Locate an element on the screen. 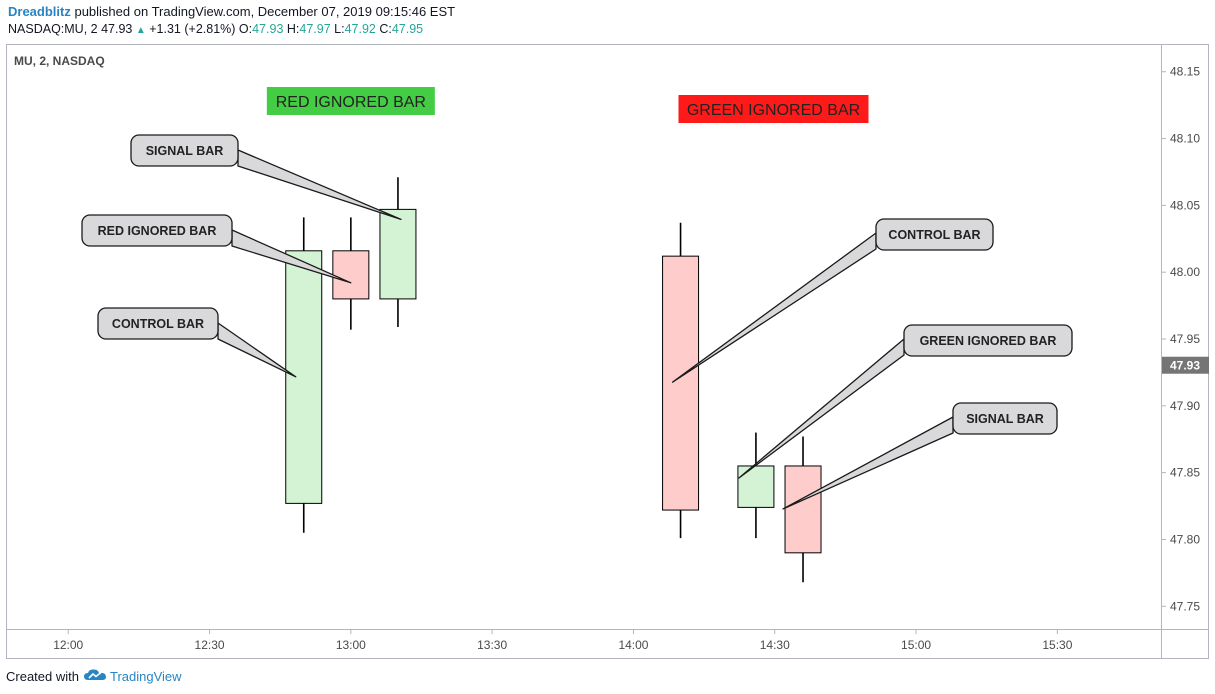 The height and width of the screenshot is (694, 1215). time-tick-label: 13:00 is located at coordinates (351, 645).